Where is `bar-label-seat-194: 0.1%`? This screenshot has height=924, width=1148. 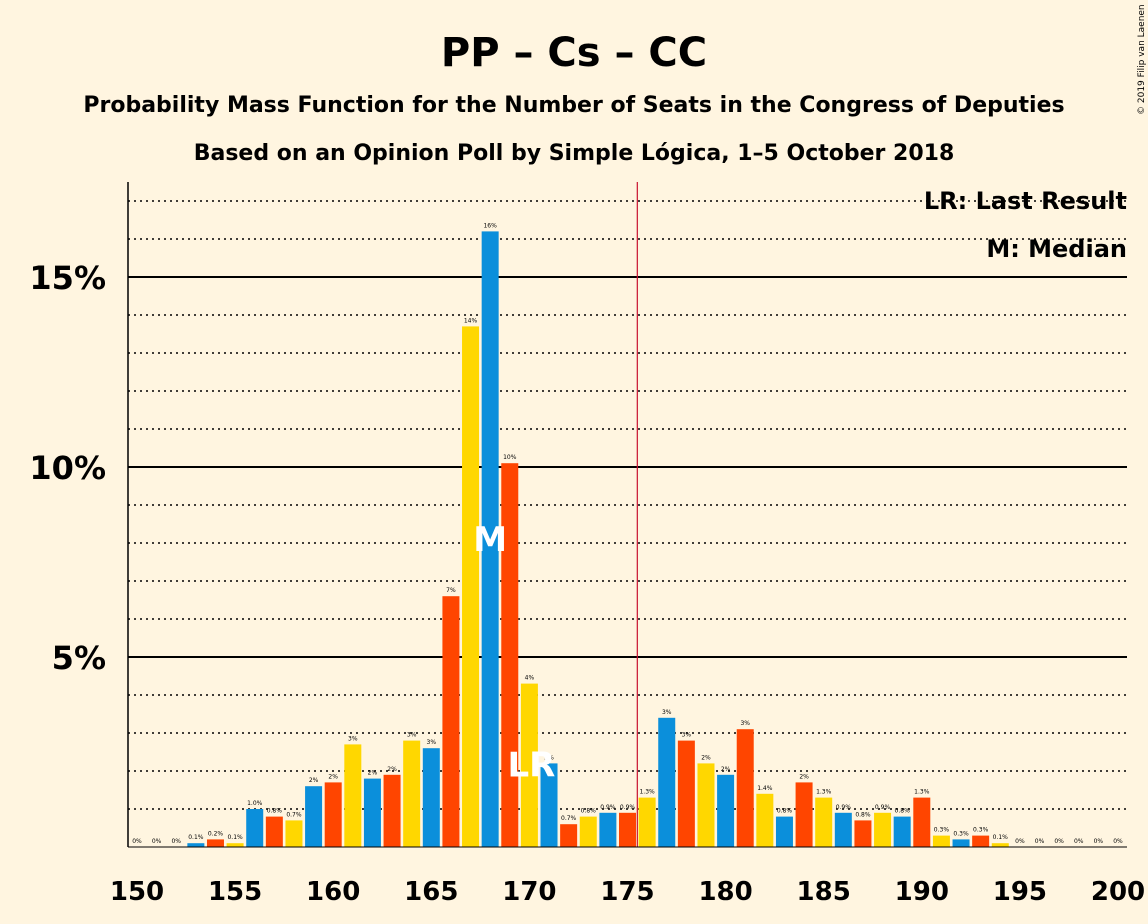
bar-label-seat-194: 0.1% is located at coordinates (1001, 837).